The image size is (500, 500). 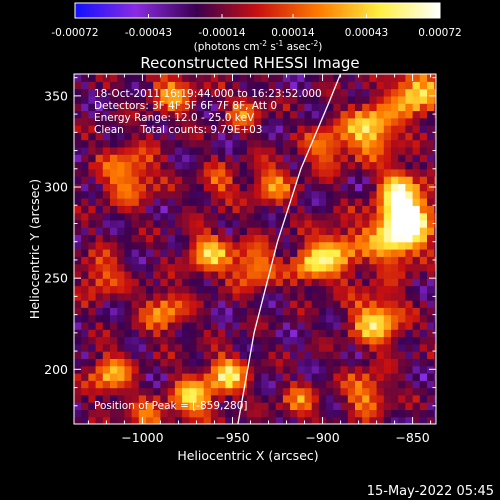 What do you see at coordinates (74, 33) in the screenshot?
I see `colorbar-tick-label: -0.00072` at bounding box center [74, 33].